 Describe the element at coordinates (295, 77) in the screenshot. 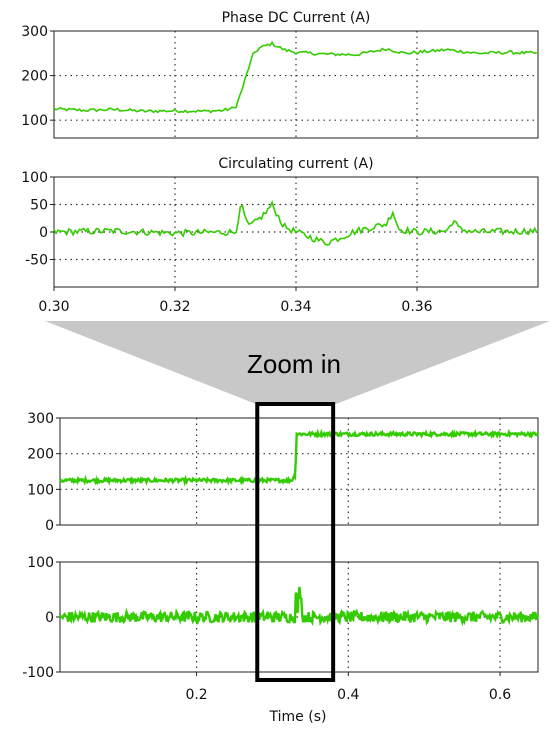

I see `series-line-phase-dc-current` at that location.